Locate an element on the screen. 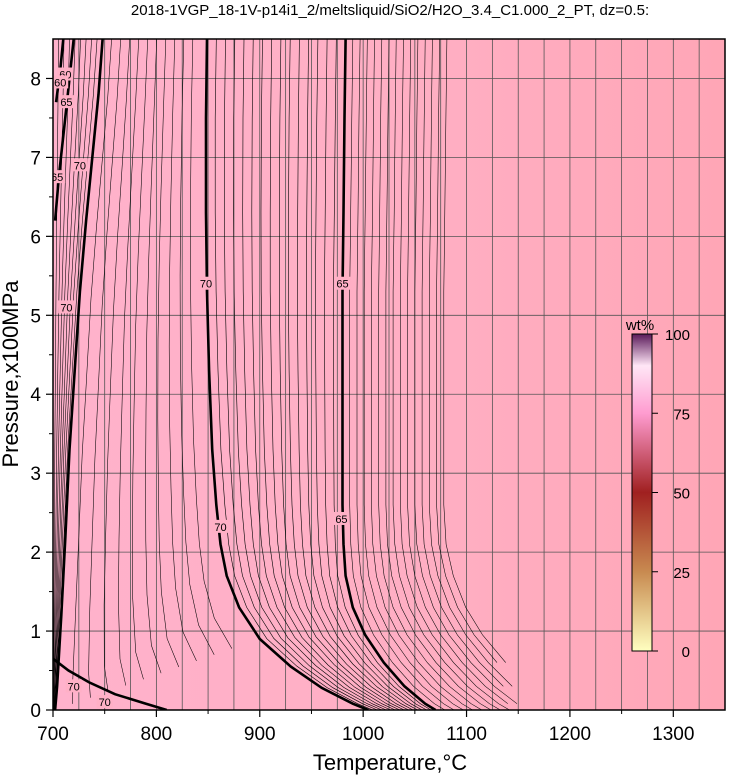 This screenshot has width=734, height=776. x-tick-label: 1100 is located at coordinates (466, 734).